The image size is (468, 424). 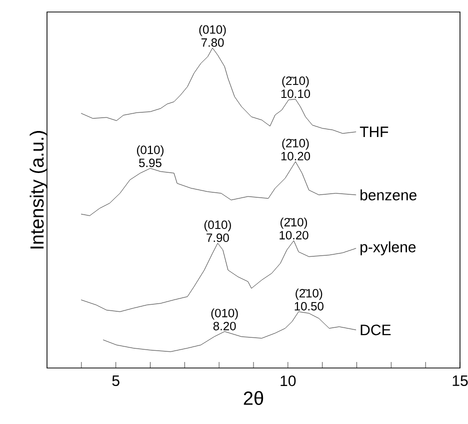 What do you see at coordinates (388, 194) in the screenshot?
I see `series-label: benzene` at bounding box center [388, 194].